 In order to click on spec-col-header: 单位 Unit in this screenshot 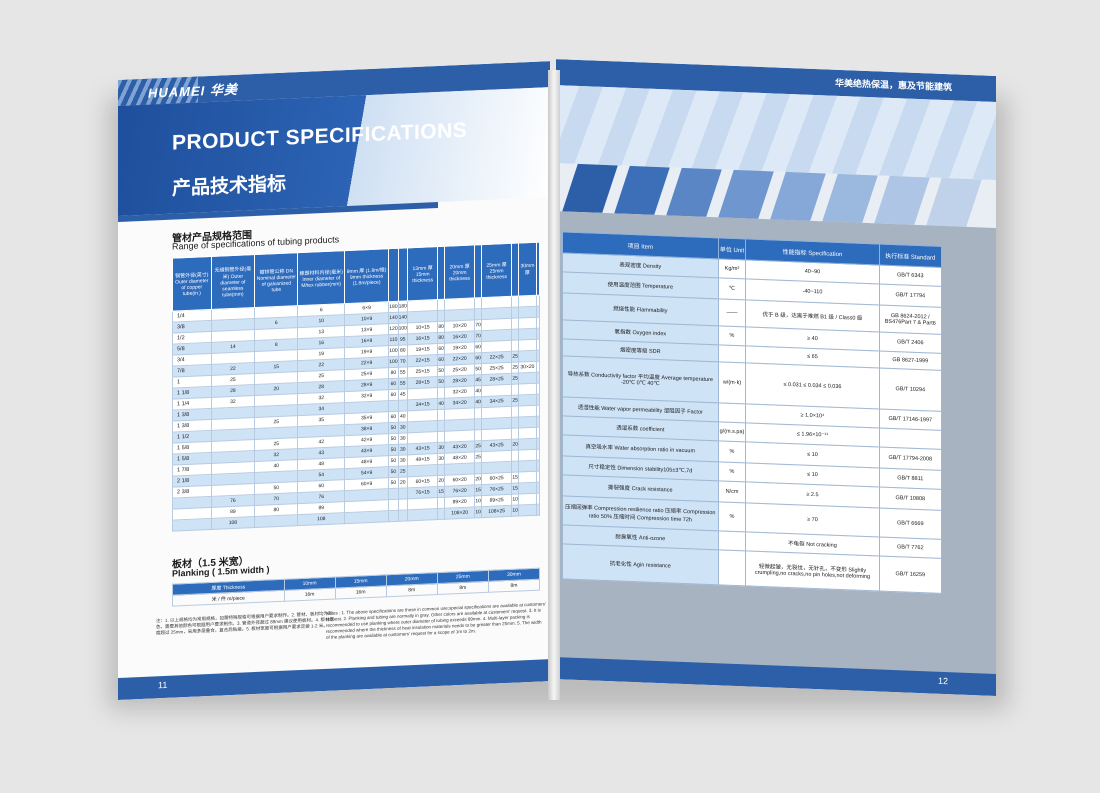, I will do `click(732, 248)`.